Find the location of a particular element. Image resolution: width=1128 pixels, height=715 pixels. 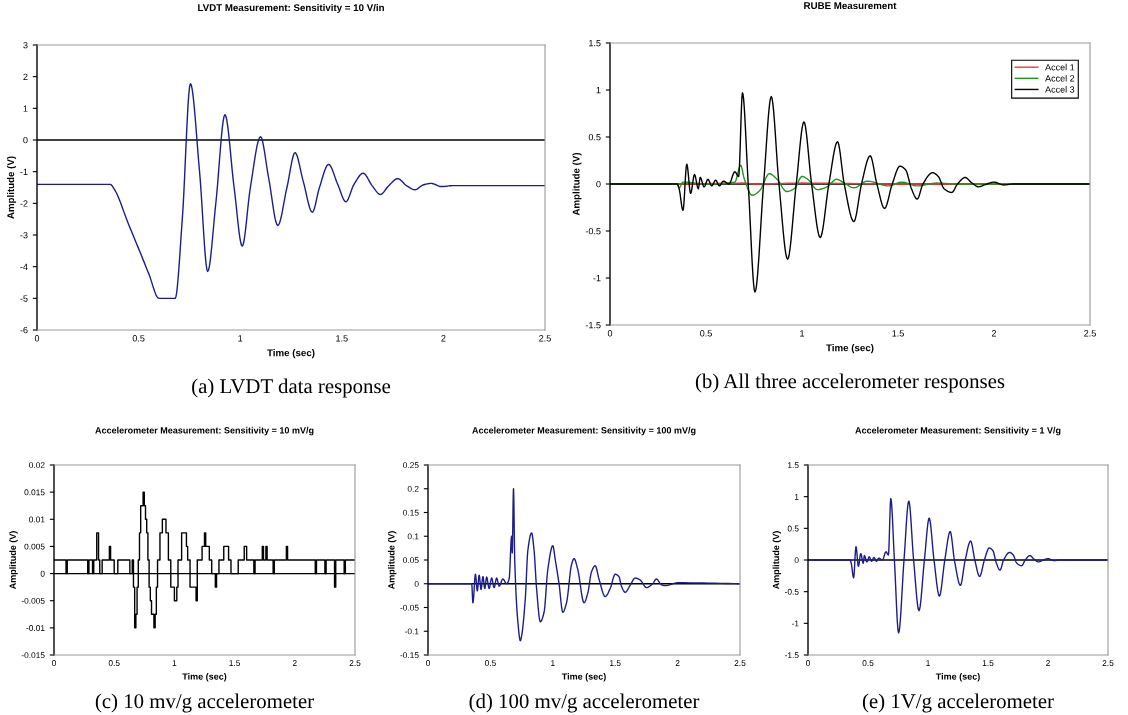

text: (b) All three accelerometer responses is located at coordinates (850, 383).